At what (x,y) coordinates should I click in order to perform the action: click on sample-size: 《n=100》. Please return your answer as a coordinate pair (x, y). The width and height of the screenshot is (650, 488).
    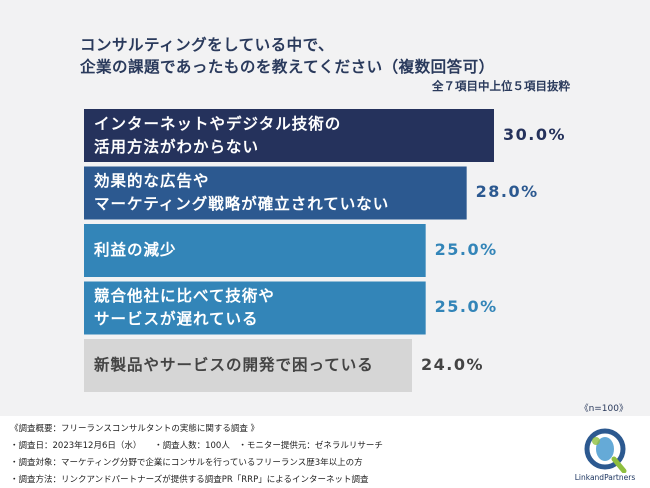
    Looking at the image, I should click on (603, 409).